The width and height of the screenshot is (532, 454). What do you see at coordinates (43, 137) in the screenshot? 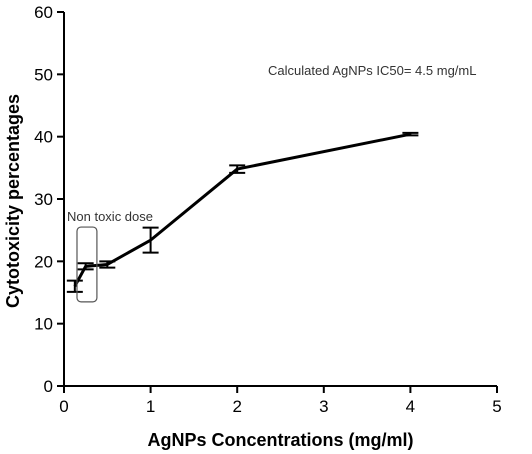
I see `y-tick-label: 40` at bounding box center [43, 137].